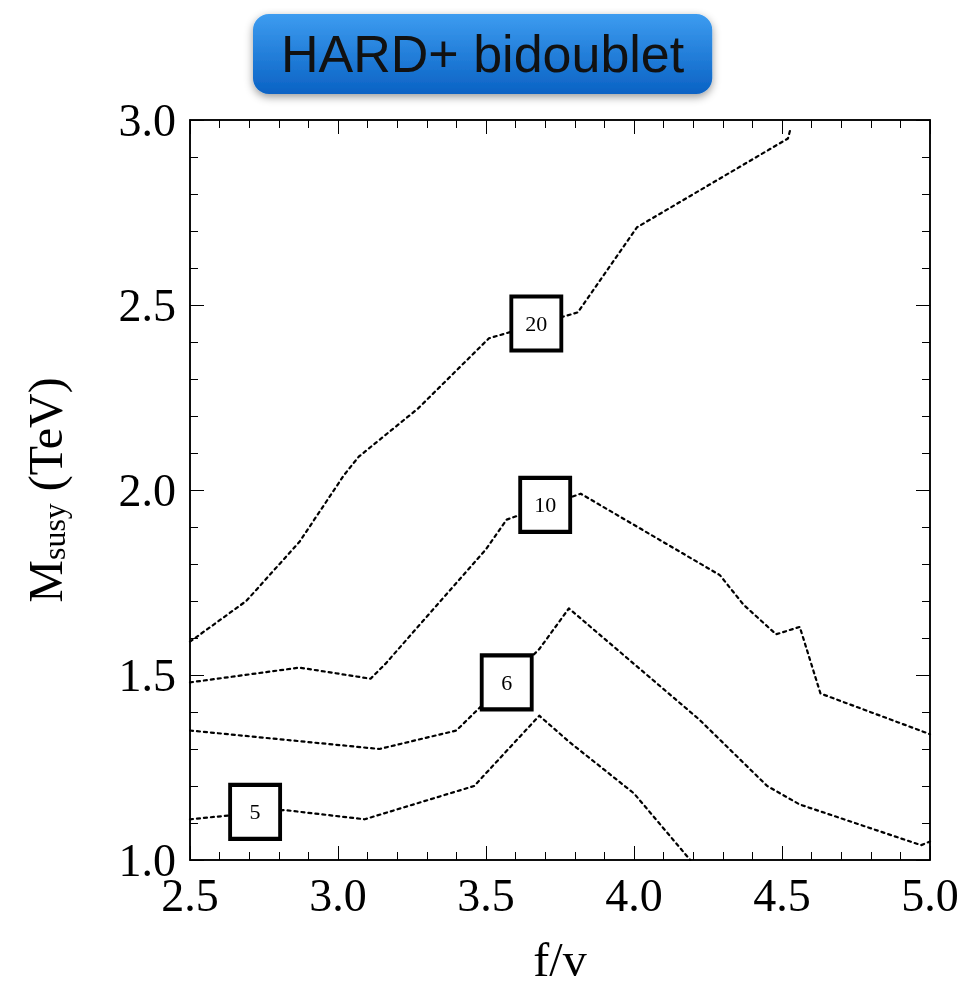 The width and height of the screenshot is (979, 1007). What do you see at coordinates (634, 895) in the screenshot?
I see `x-tick-label: 4.0` at bounding box center [634, 895].